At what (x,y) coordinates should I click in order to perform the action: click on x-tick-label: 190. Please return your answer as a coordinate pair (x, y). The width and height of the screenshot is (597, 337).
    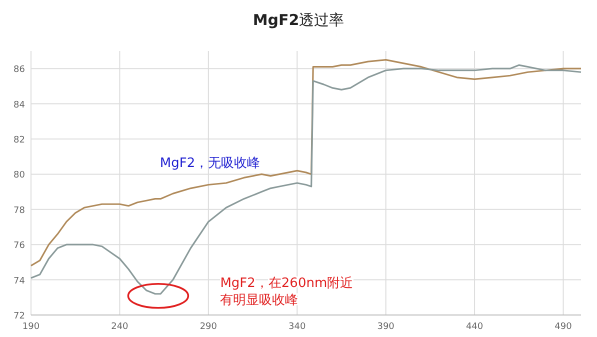
    Looking at the image, I should click on (31, 327).